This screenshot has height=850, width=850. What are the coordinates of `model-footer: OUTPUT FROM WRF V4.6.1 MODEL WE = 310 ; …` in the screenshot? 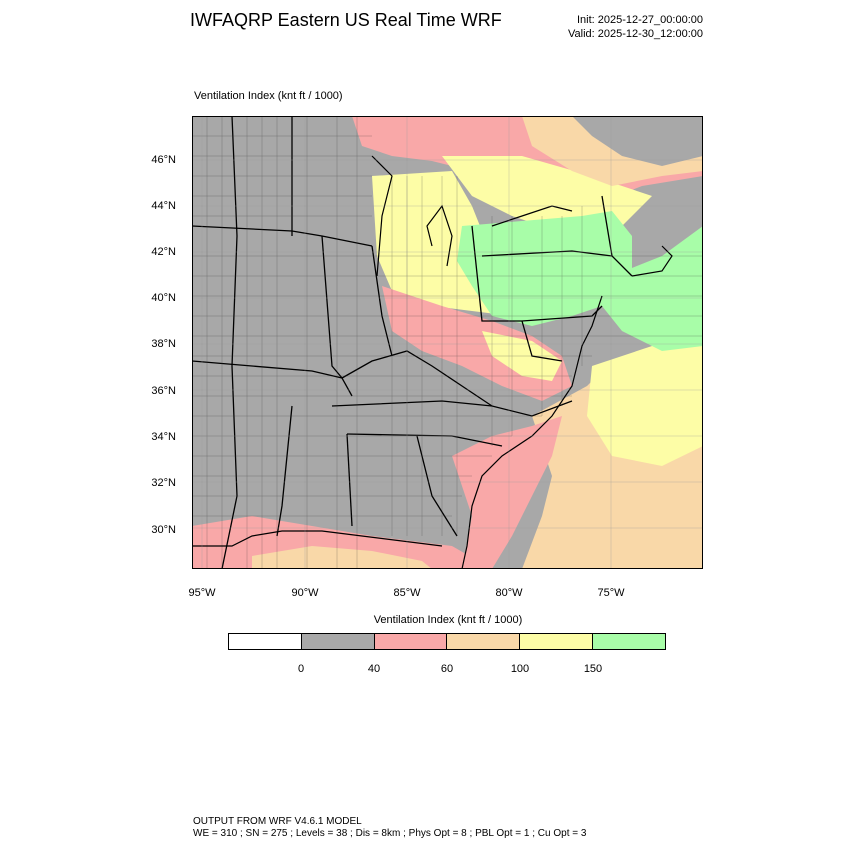 It's located at (389, 828).